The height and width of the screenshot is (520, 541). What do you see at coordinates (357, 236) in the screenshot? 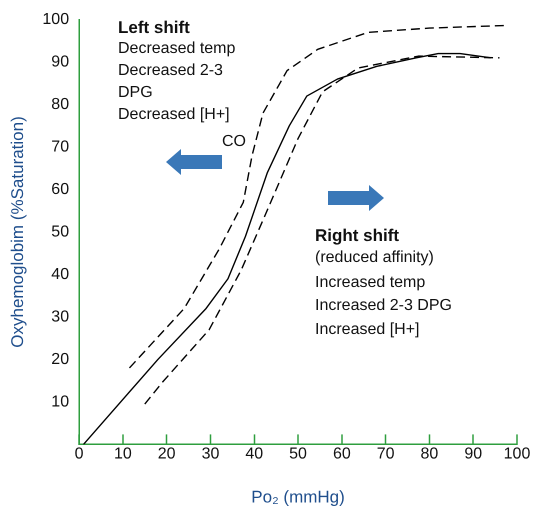
I see `annotation: Right shift` at bounding box center [357, 236].